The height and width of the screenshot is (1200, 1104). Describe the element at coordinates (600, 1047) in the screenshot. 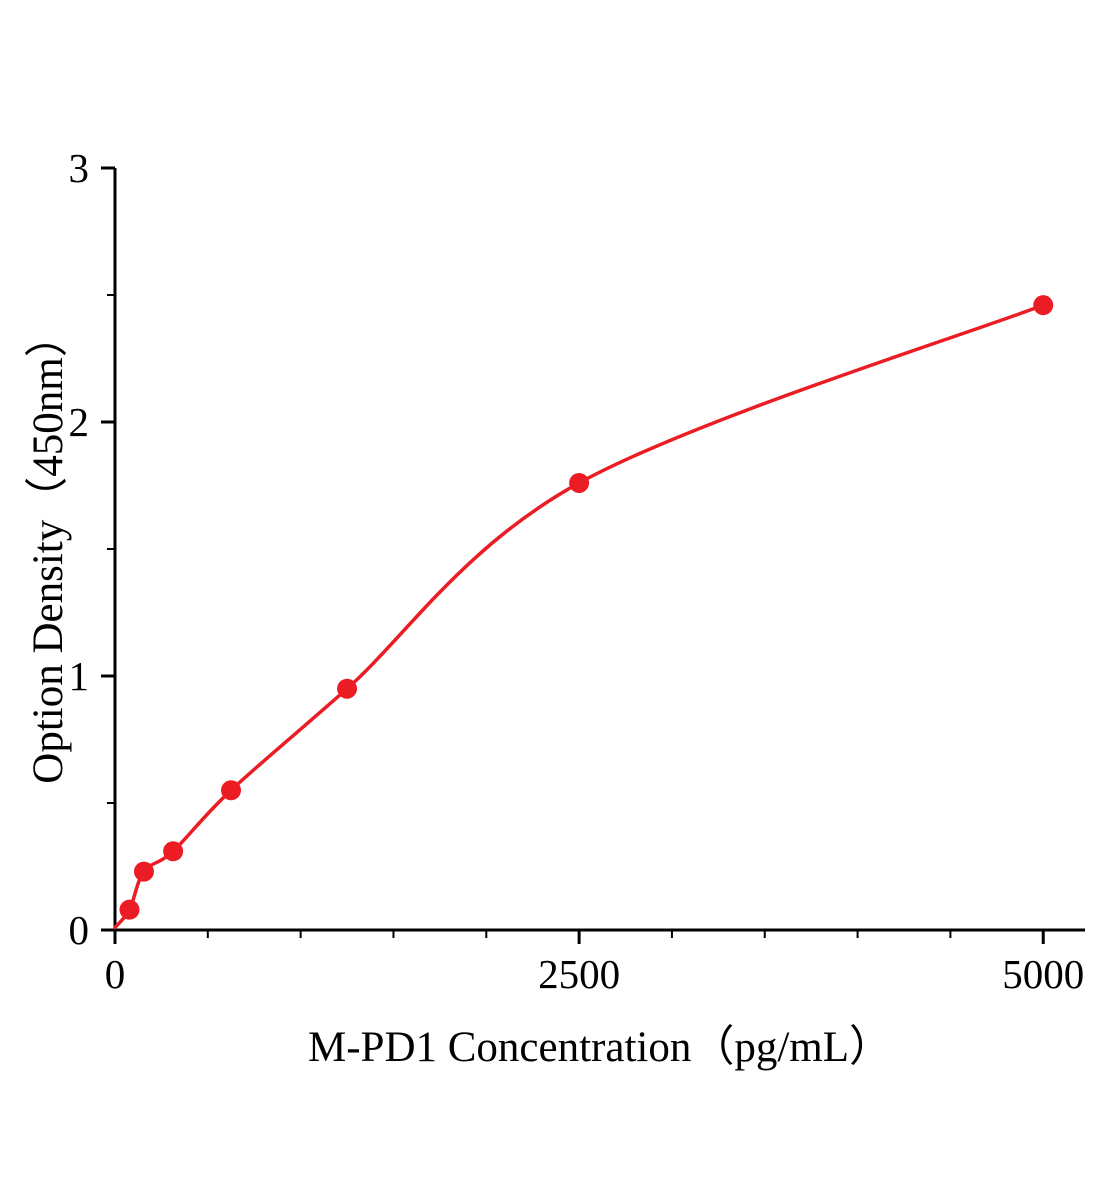

I see `x-axis-title: M-PD1 Concentration（pg/mL）` at that location.